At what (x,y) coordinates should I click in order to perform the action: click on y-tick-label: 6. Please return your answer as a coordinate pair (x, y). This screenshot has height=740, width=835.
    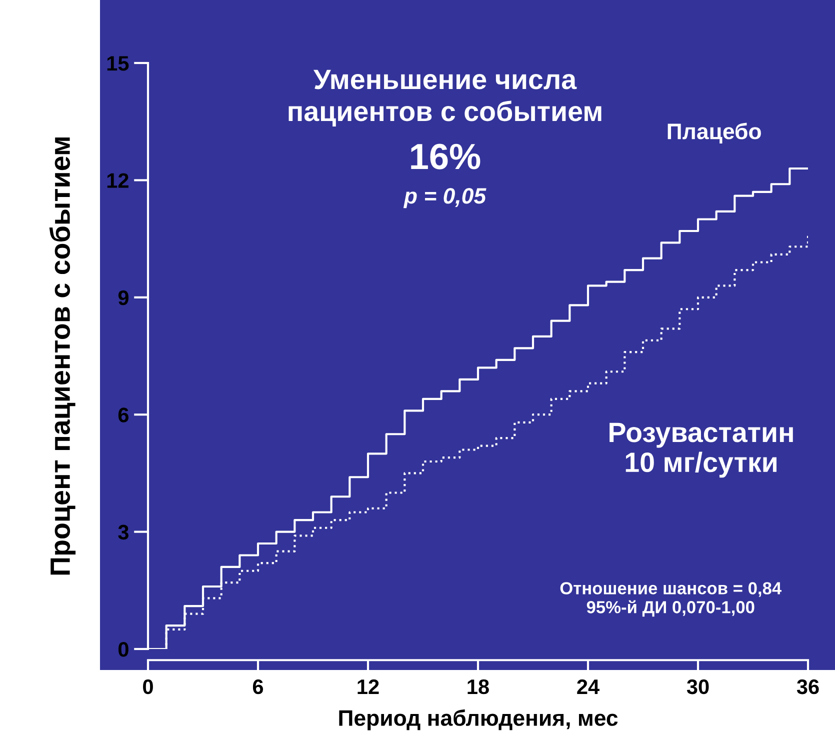
    Looking at the image, I should click on (123, 415).